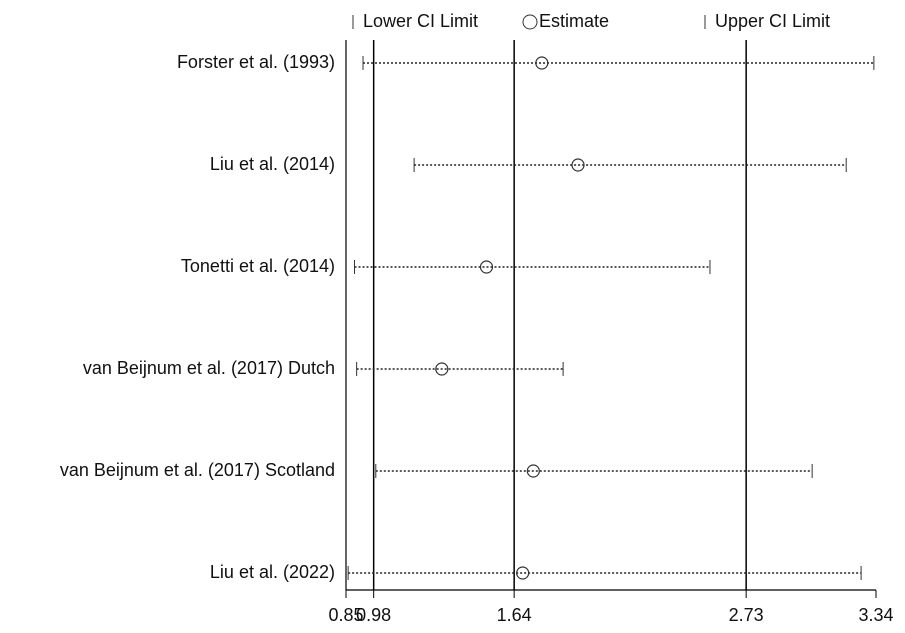 The width and height of the screenshot is (905, 633). What do you see at coordinates (373, 615) in the screenshot?
I see `x-tick-label: 0.98` at bounding box center [373, 615].